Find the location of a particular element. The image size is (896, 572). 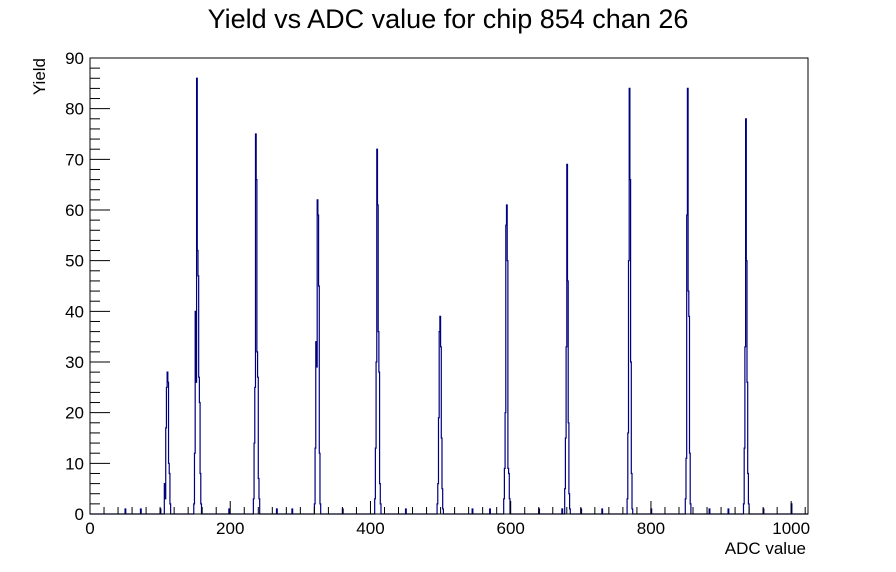

y-tick-label: 40 is located at coordinates (74, 311).